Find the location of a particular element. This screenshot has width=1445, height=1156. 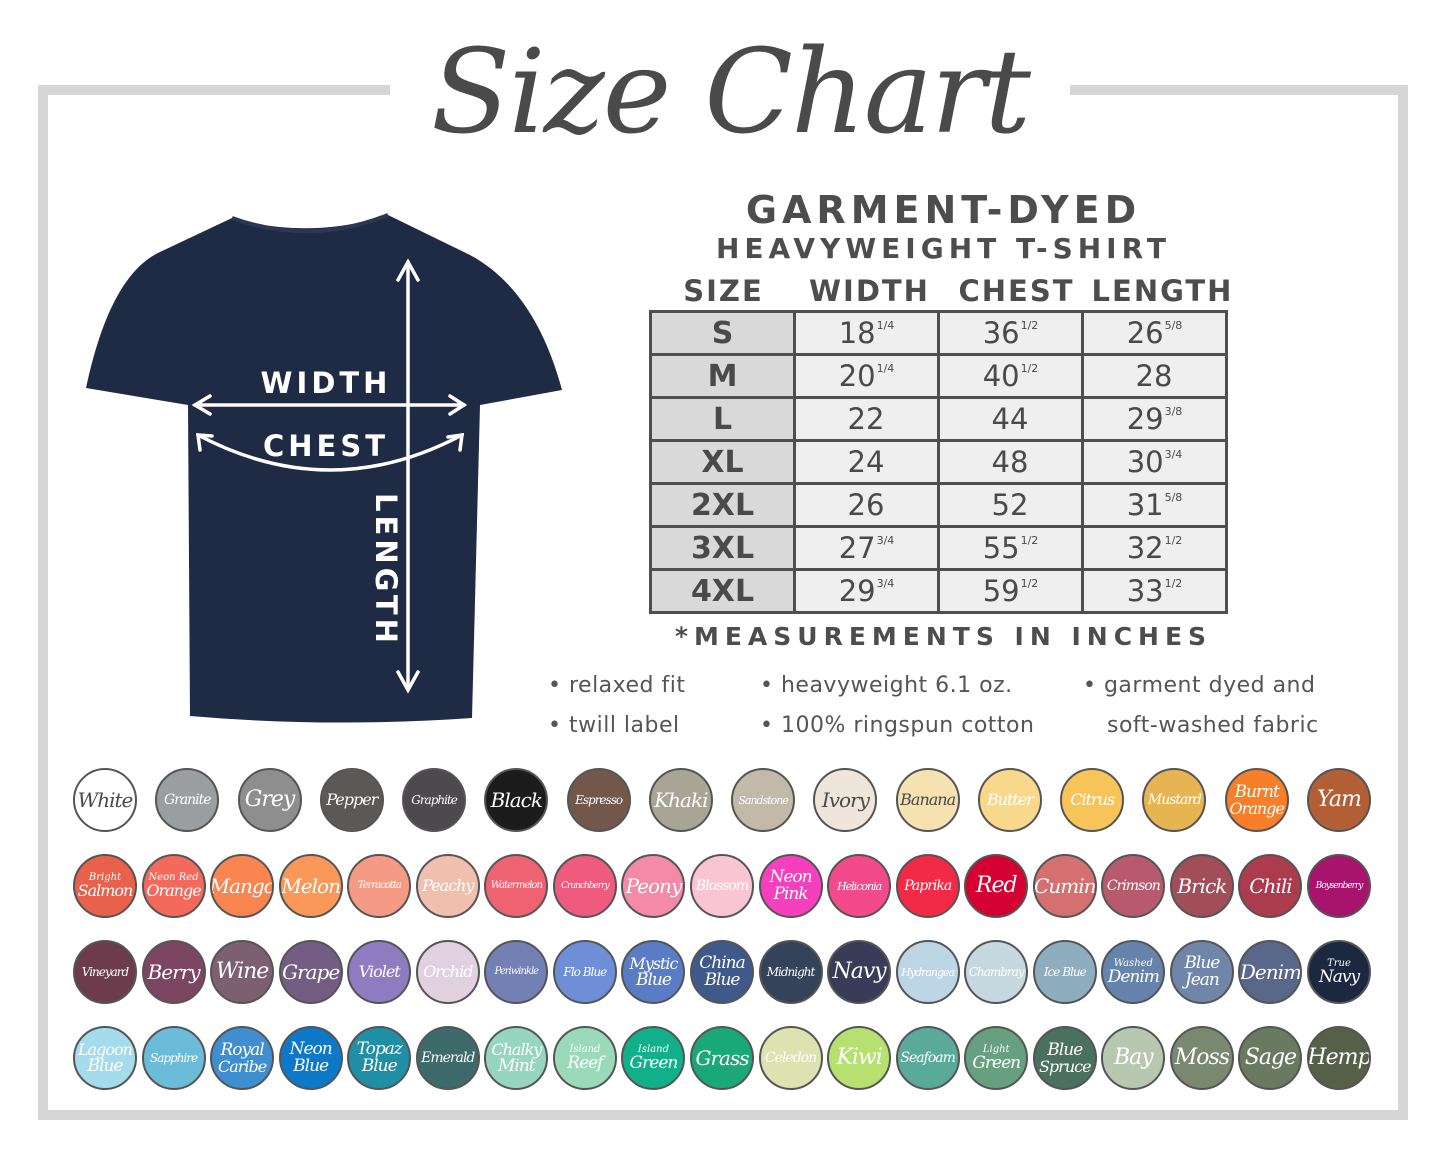

color-swatch: Kiwi is located at coordinates (859, 1058).